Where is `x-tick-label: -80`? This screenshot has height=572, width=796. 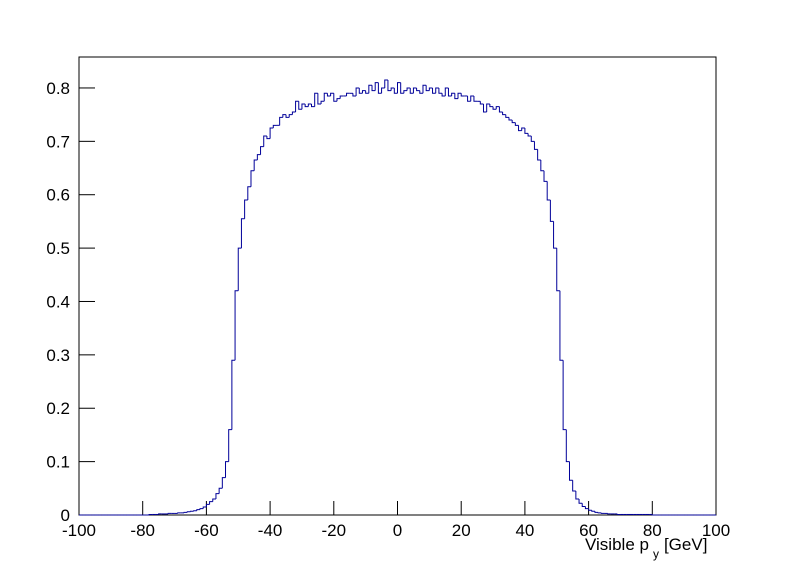 x-tick-label: -80 is located at coordinates (142, 530).